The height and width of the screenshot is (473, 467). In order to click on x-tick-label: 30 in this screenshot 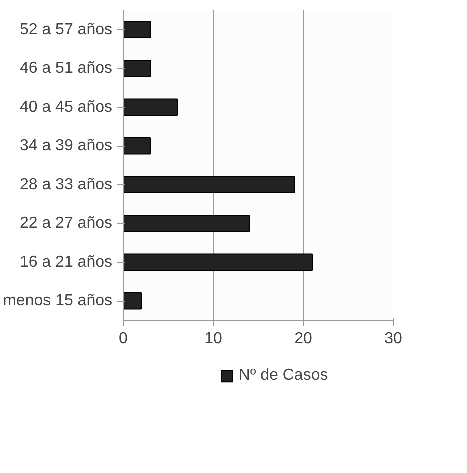, I will do `click(393, 339)`.